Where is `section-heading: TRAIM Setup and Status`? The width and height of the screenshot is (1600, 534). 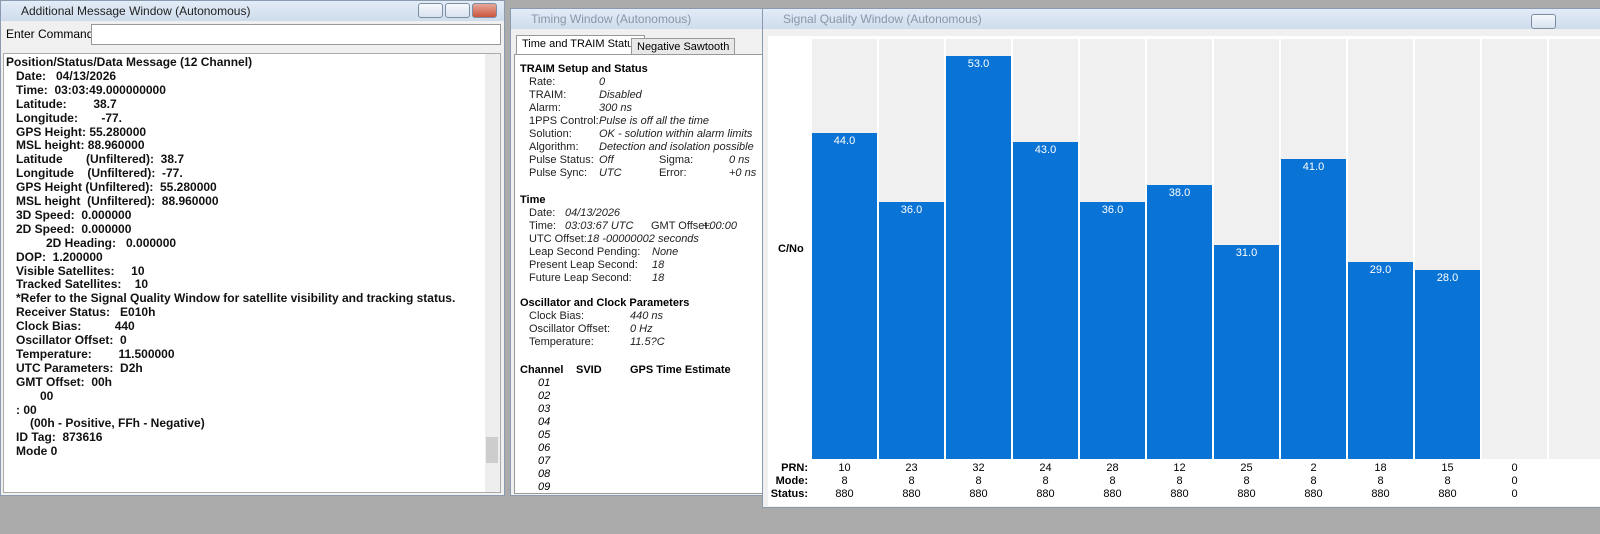
section-heading: TRAIM Setup and Status is located at coordinates (584, 69).